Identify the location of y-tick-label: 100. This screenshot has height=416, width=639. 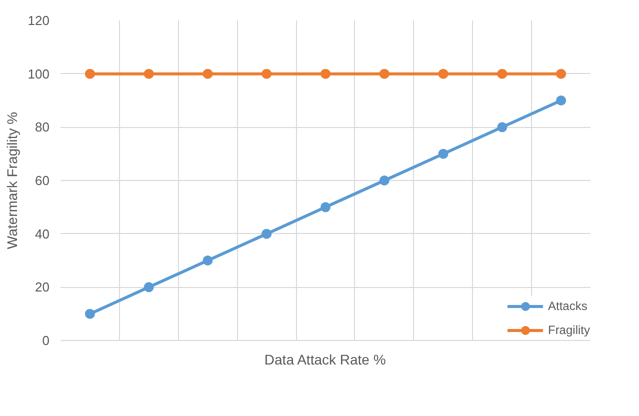
(39, 74).